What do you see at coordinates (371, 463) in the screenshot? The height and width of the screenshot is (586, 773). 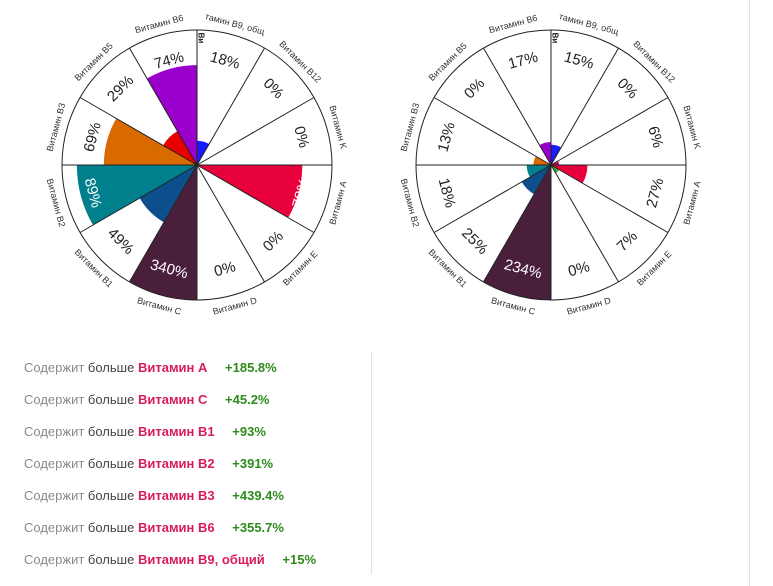 I see `column-divider` at bounding box center [371, 463].